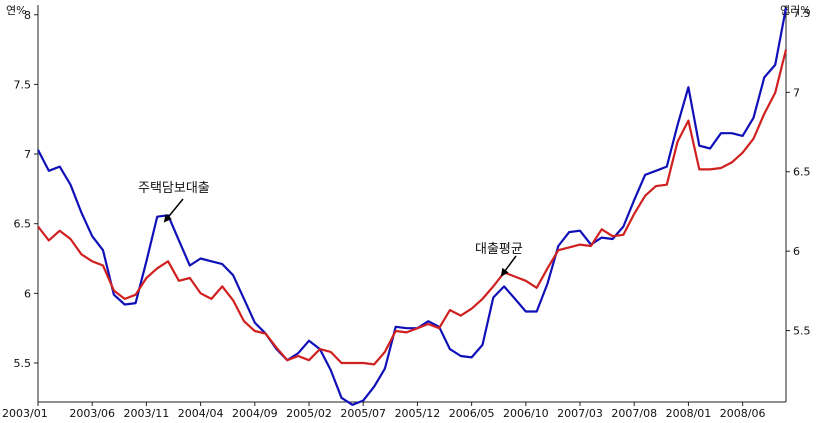 The image size is (822, 423). Describe the element at coordinates (689, 413) in the screenshot. I see `x-tick-label: 2008/01` at that location.